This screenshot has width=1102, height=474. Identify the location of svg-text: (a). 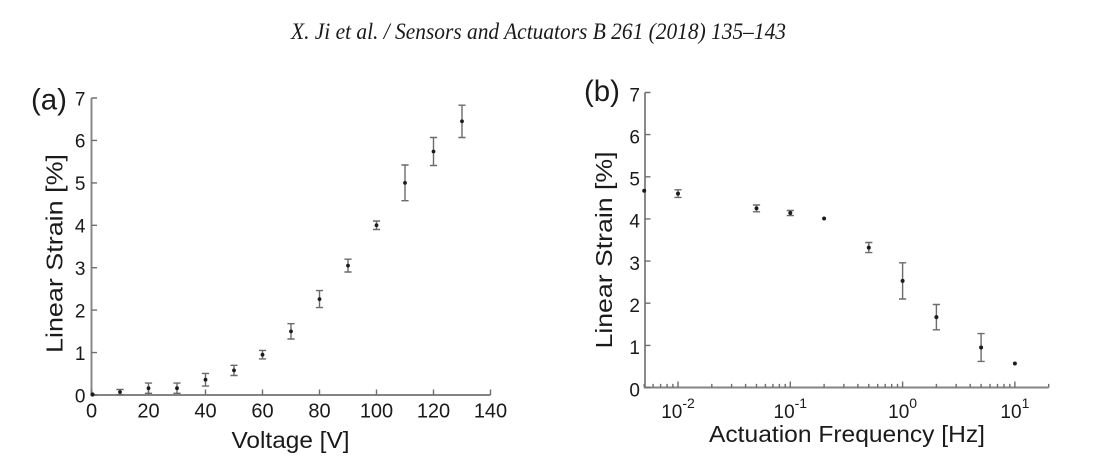
(49, 100).